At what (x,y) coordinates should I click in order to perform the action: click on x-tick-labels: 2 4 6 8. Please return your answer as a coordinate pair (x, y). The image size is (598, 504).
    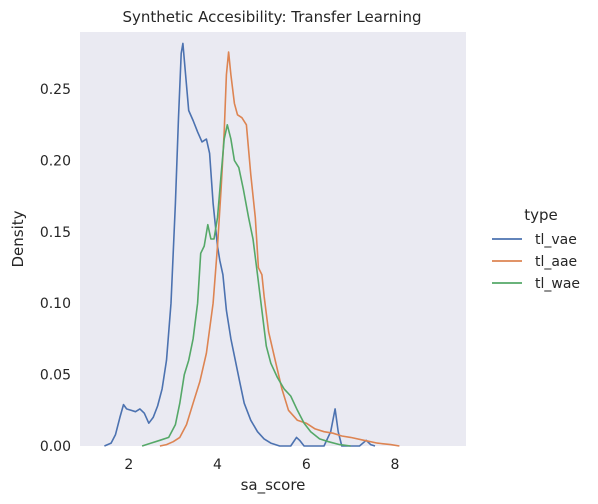
    Looking at the image, I should click on (261, 465).